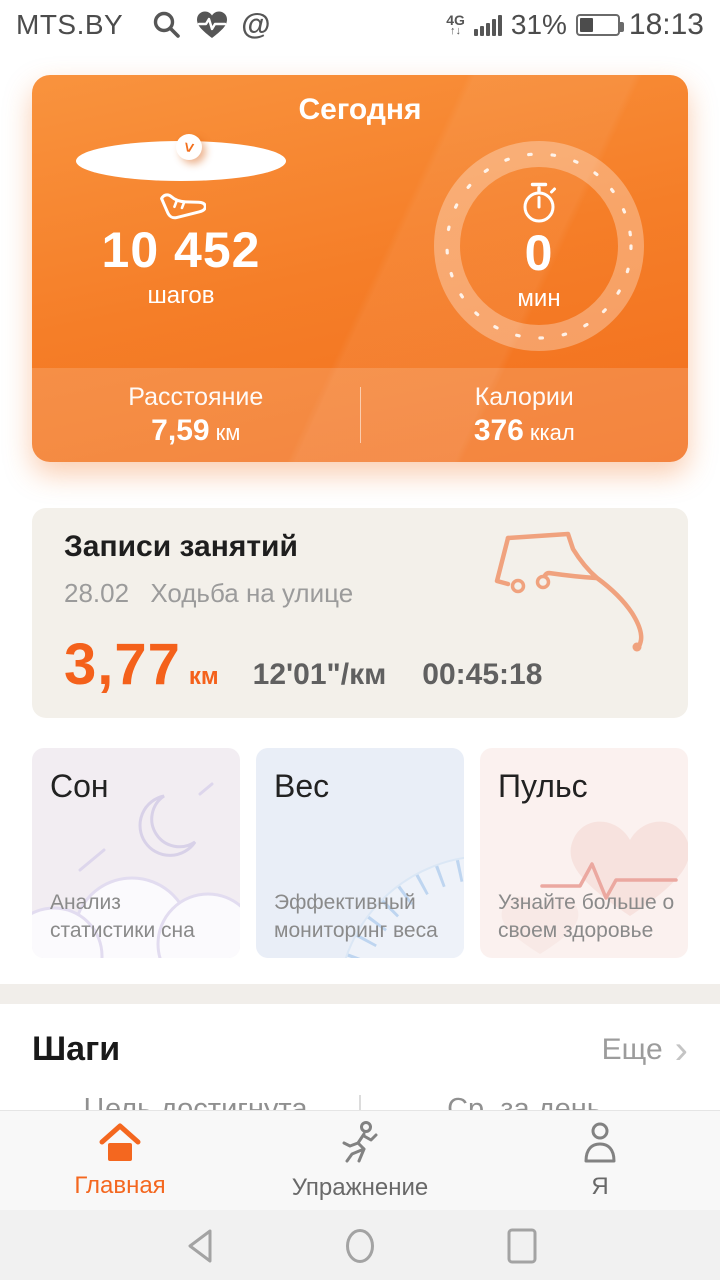 The image size is (720, 1280). I want to click on steps-ring: > 10 452 шагов, so click(181, 242).